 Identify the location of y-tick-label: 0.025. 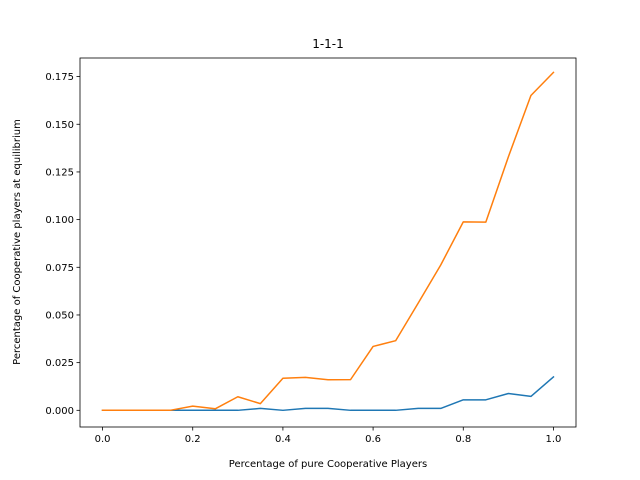
(59, 363).